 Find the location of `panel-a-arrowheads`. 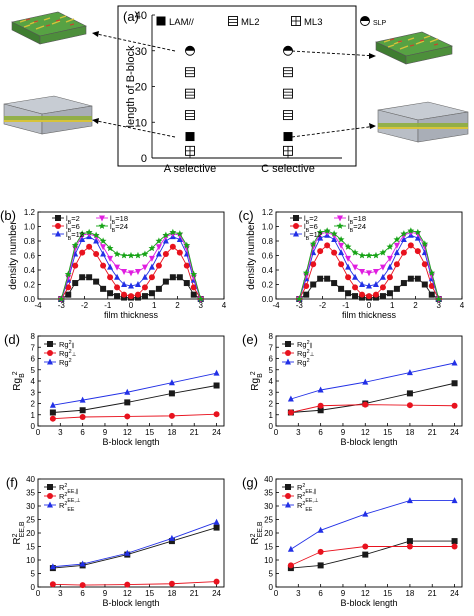

panel-a-arrowheads is located at coordinates (234, 80).